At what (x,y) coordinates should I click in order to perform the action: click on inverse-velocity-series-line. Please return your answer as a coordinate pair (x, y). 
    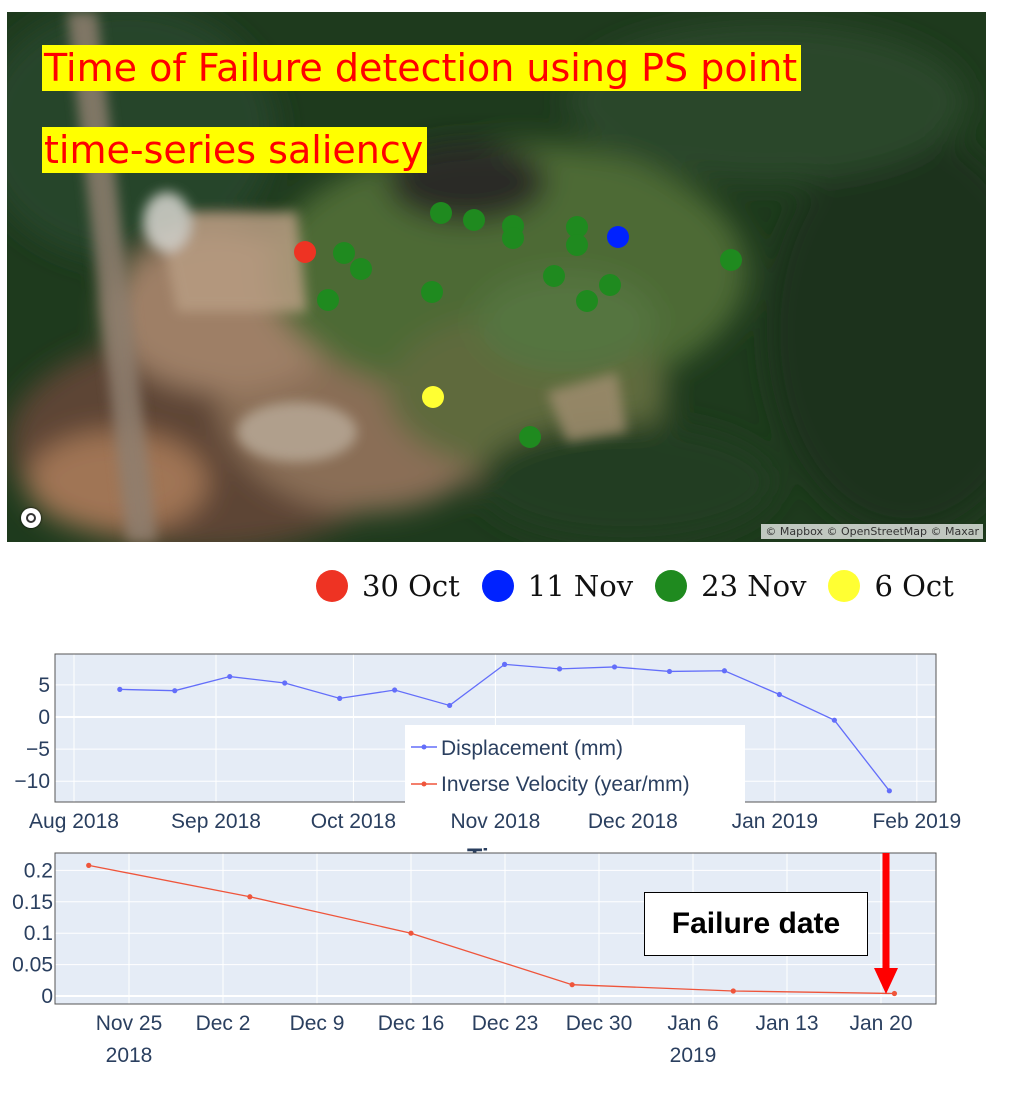
    Looking at the image, I should click on (491, 929).